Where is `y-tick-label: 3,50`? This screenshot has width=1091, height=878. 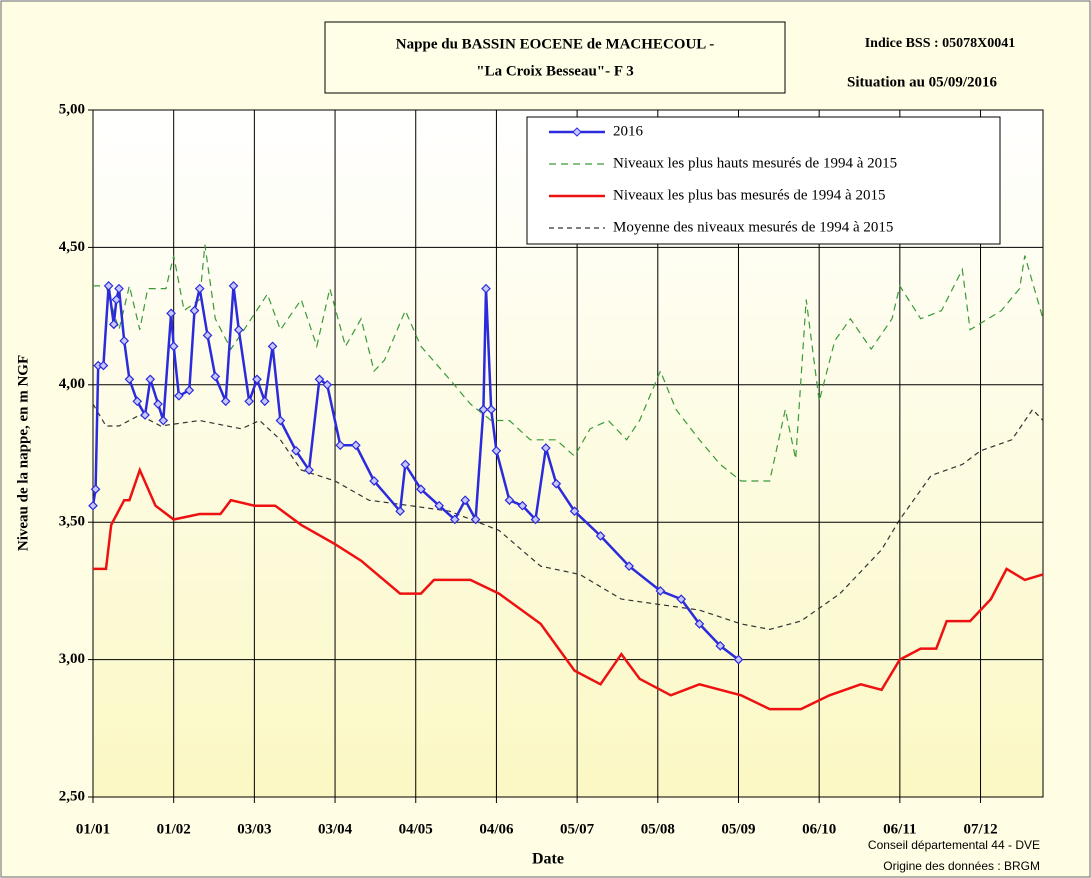 y-tick-label: 3,50 is located at coordinates (72, 522).